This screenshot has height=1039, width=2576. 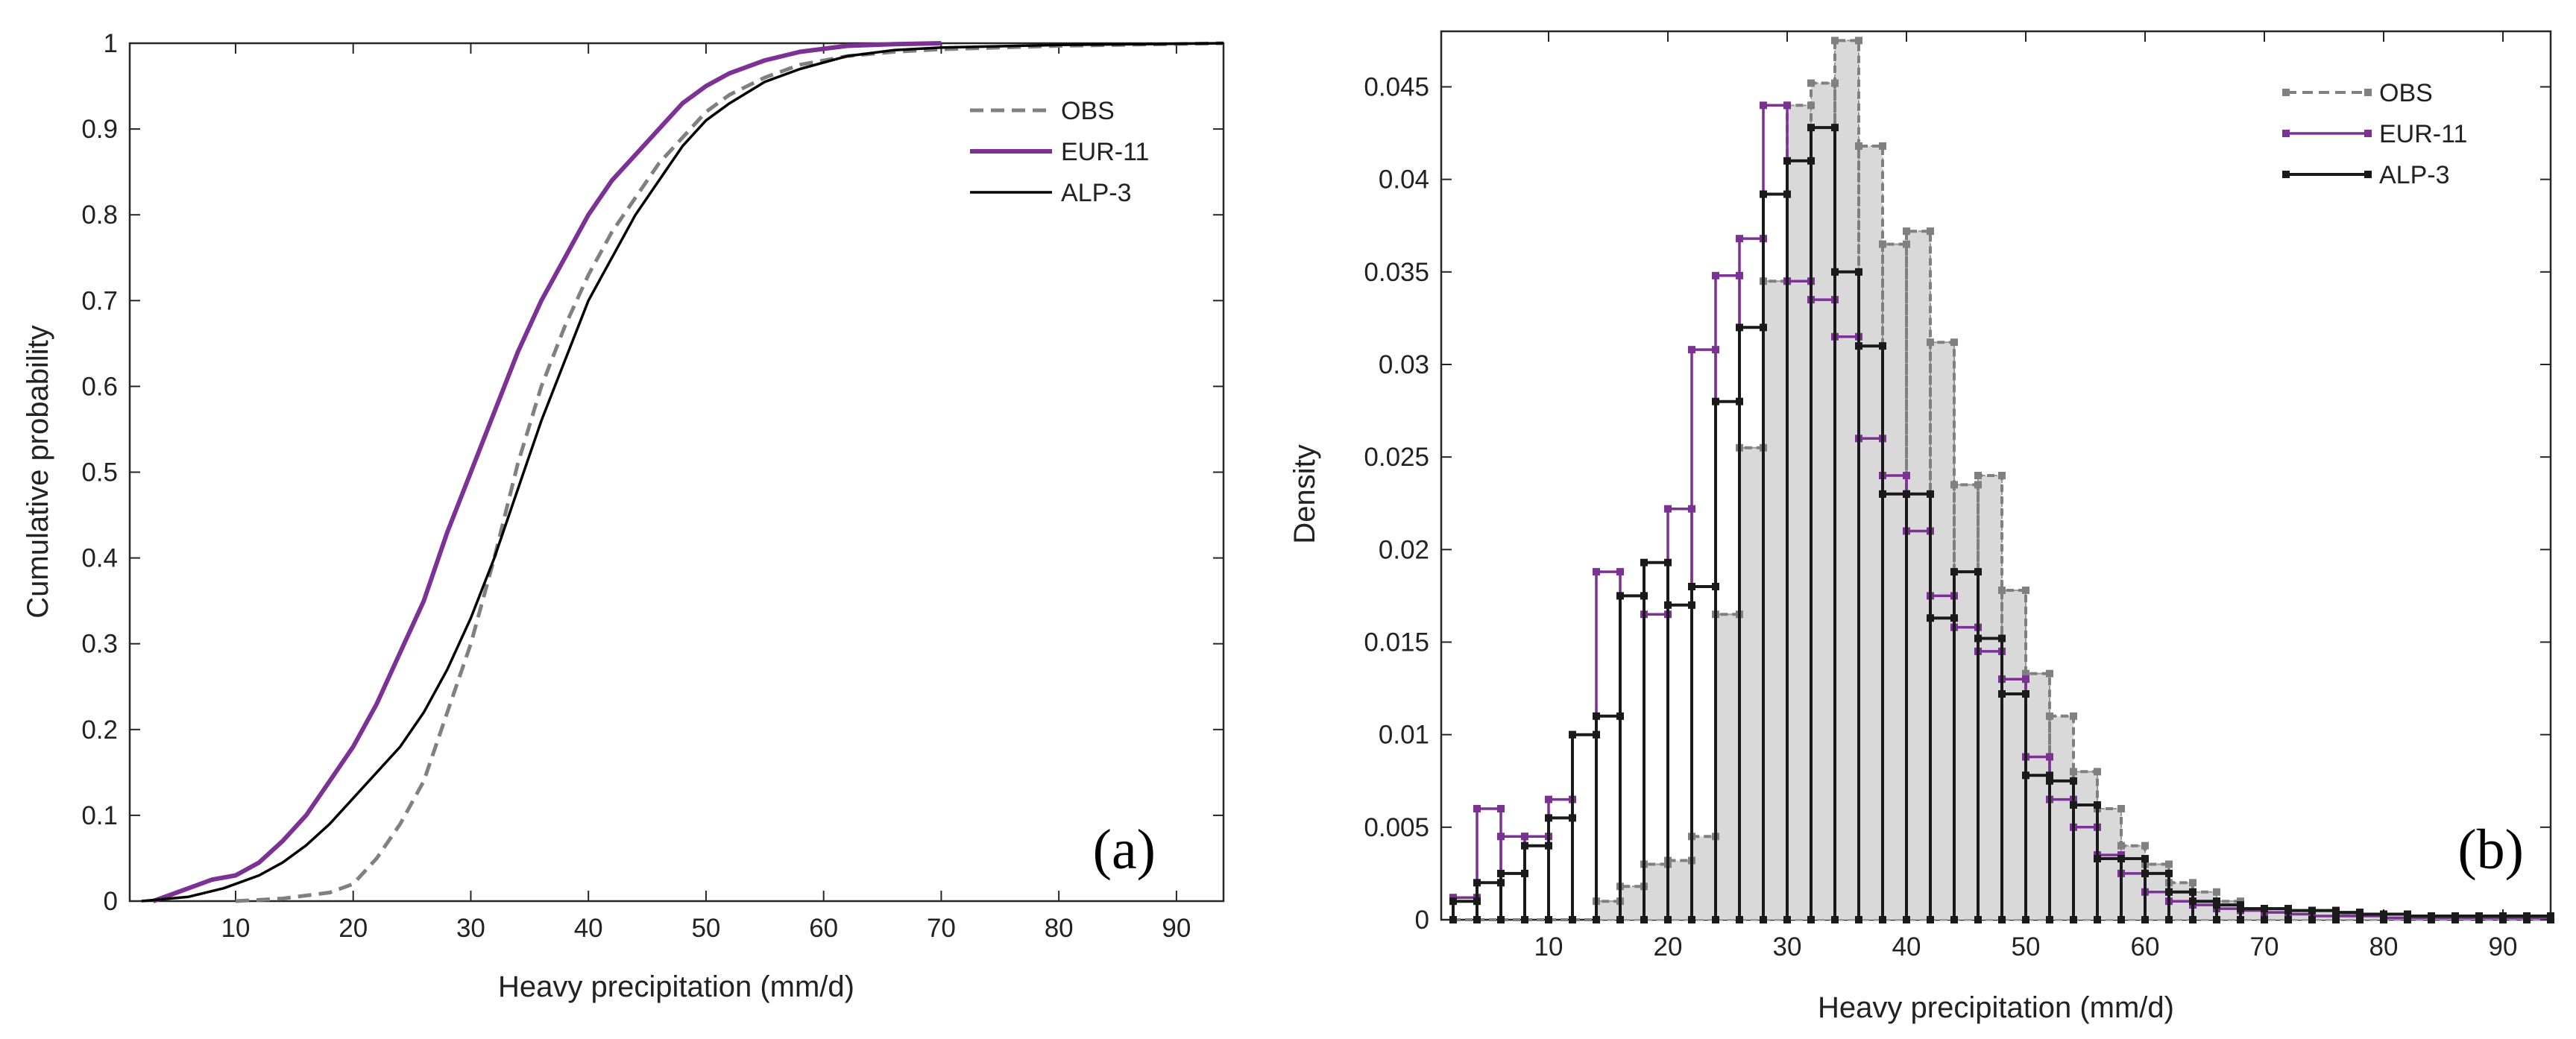 I want to click on cdf-y-tick-label: 0.3, so click(x=100, y=644).